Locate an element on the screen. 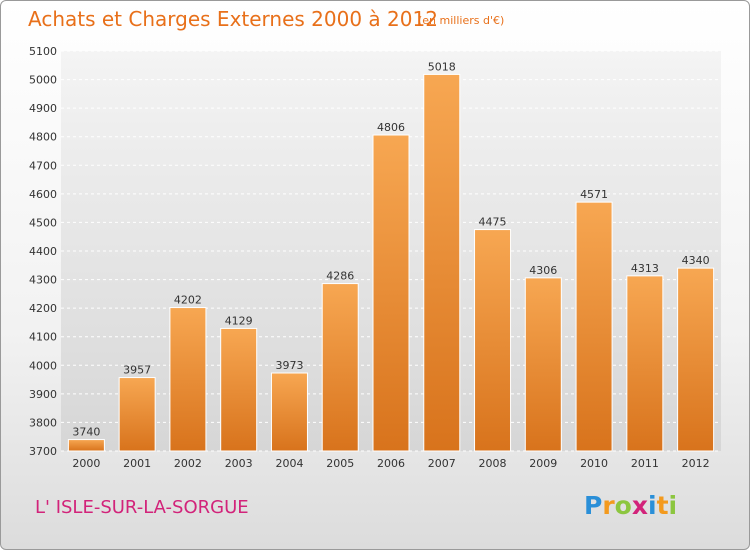 The image size is (750, 550). x-tick-label: 2005 is located at coordinates (340, 463).